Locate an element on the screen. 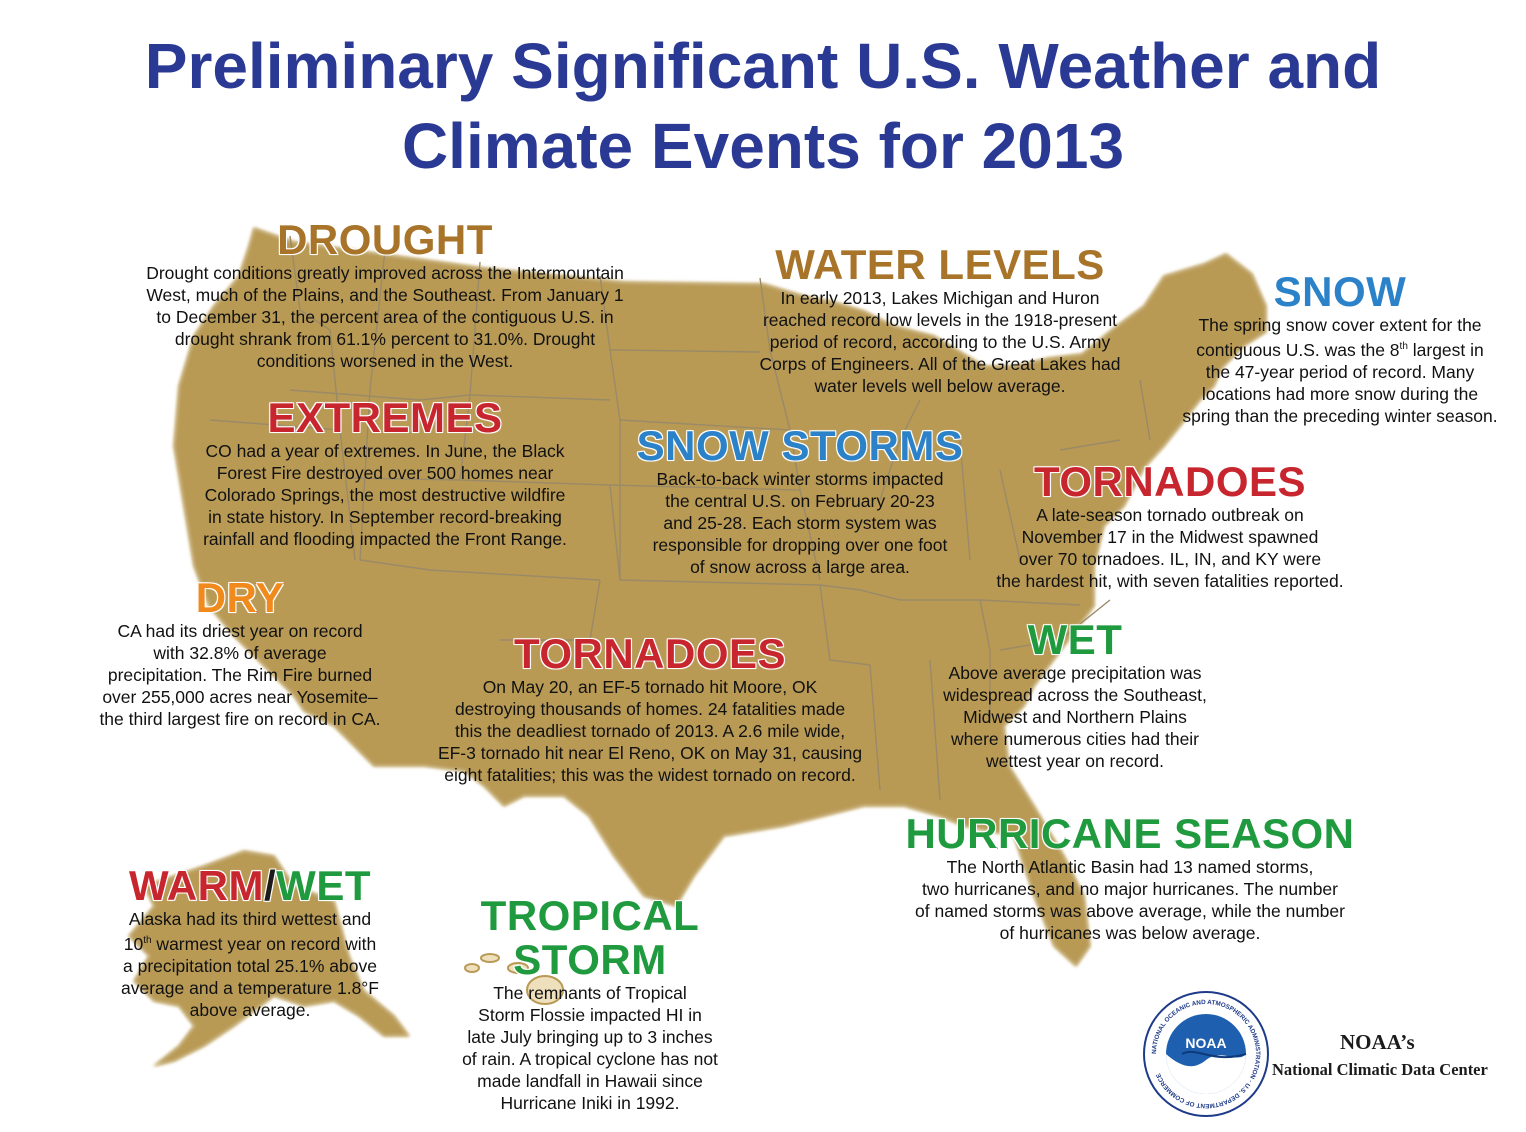  extremes-heading: EXTREMES is located at coordinates (385, 417).